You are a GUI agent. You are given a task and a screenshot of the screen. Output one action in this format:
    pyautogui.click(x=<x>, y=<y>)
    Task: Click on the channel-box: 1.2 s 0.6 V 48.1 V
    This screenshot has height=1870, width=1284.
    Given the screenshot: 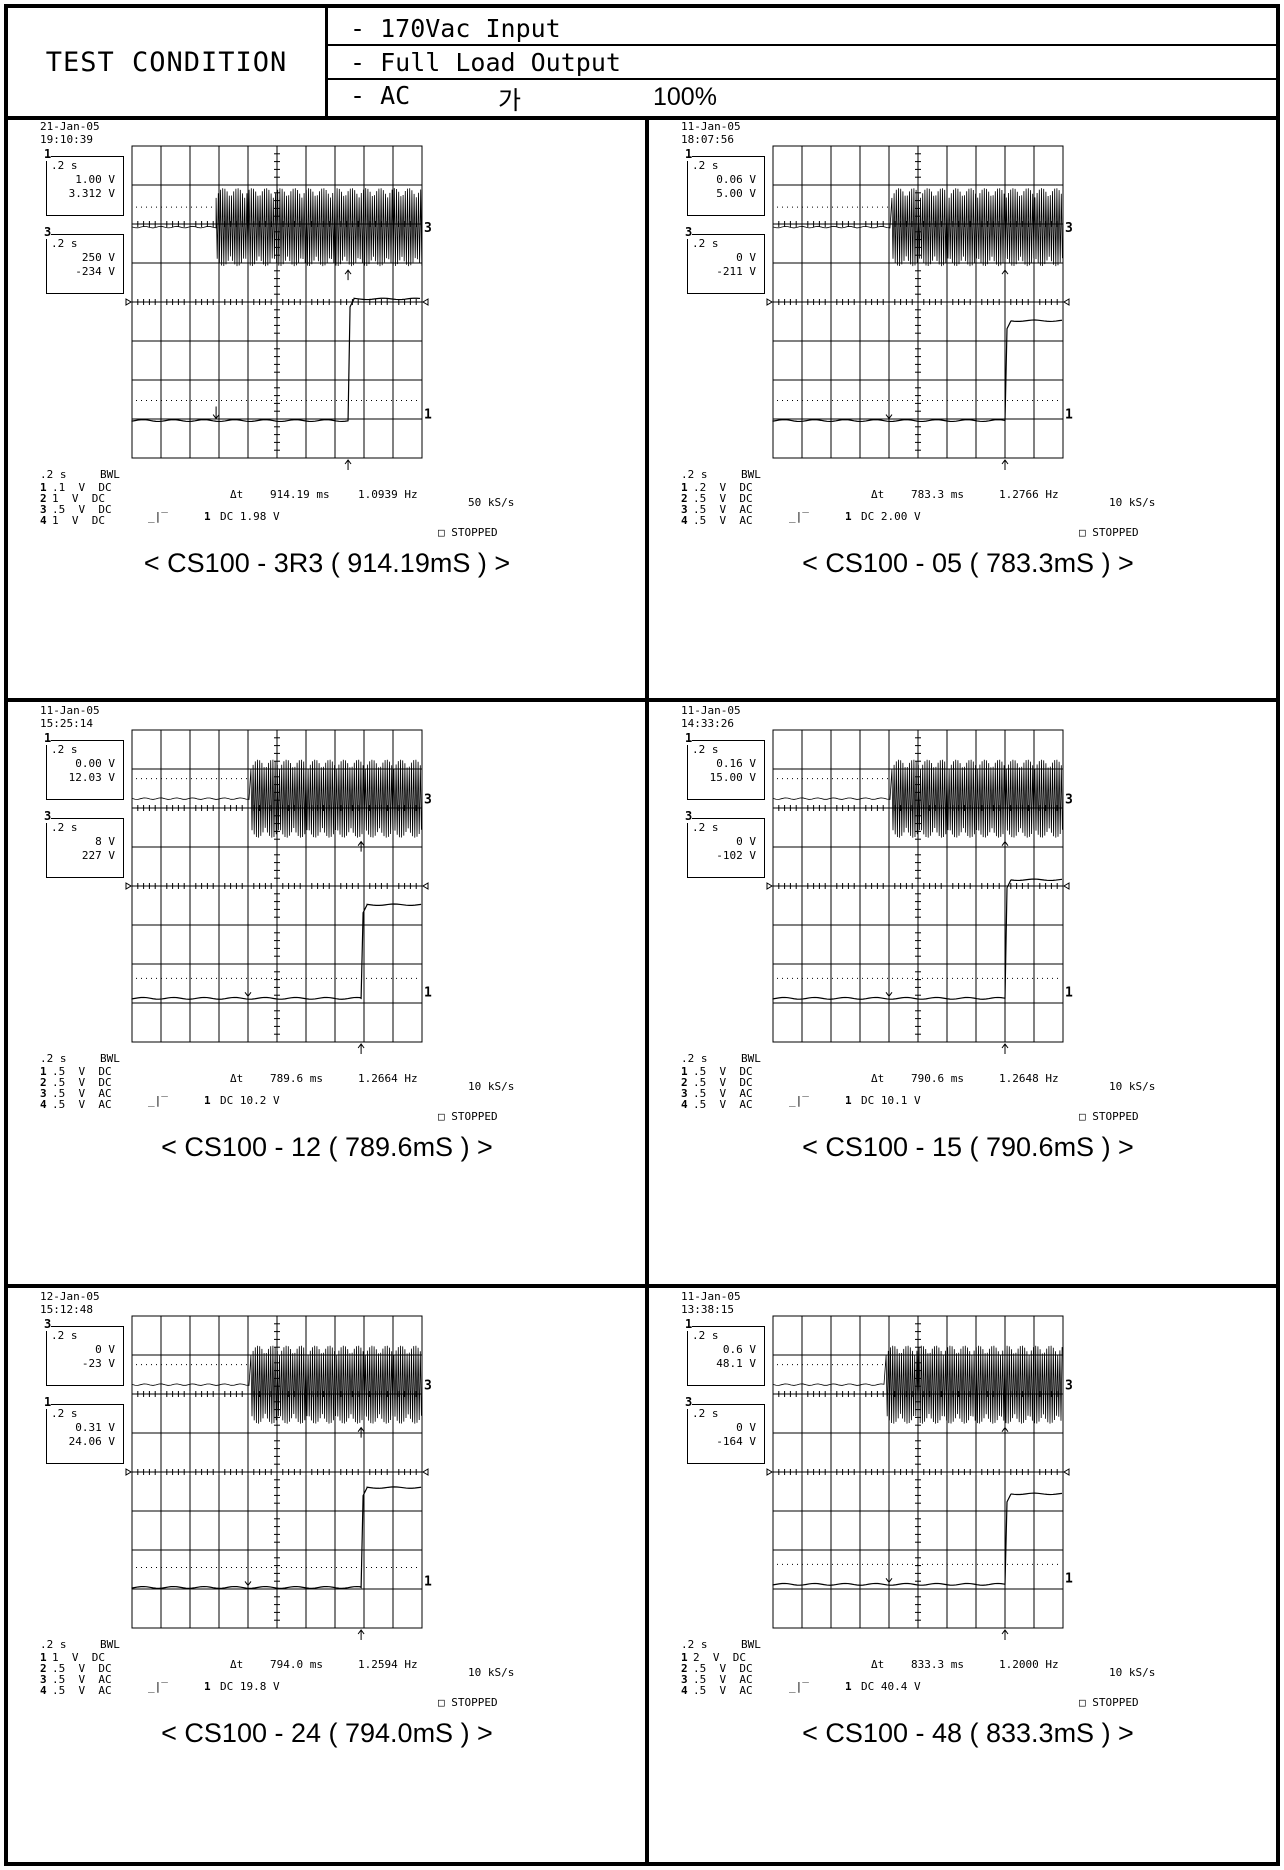 What is the action you would take?
    pyautogui.click(x=725, y=1351)
    